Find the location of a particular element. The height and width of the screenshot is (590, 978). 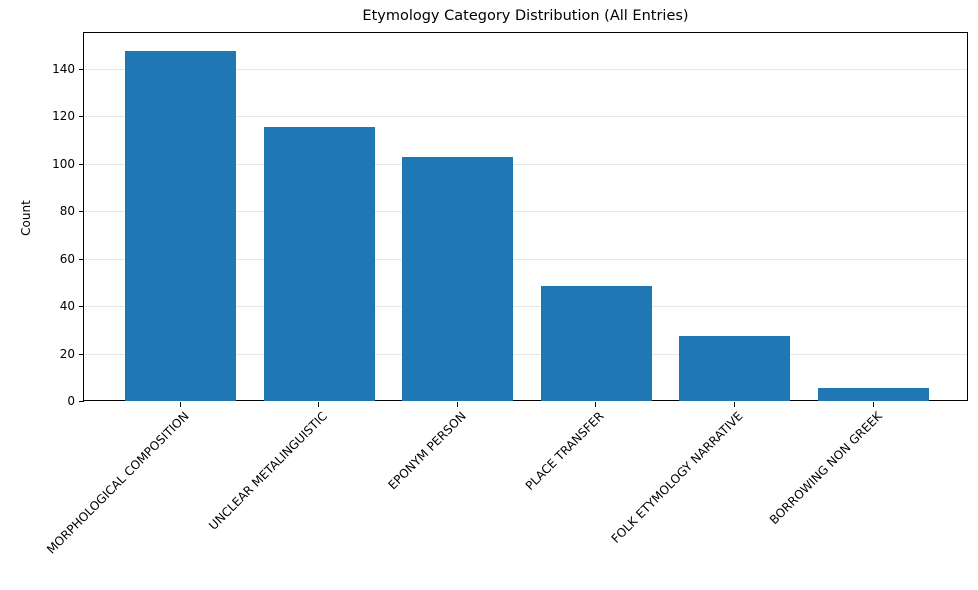

y-tick-label: 40 is located at coordinates (67, 306).